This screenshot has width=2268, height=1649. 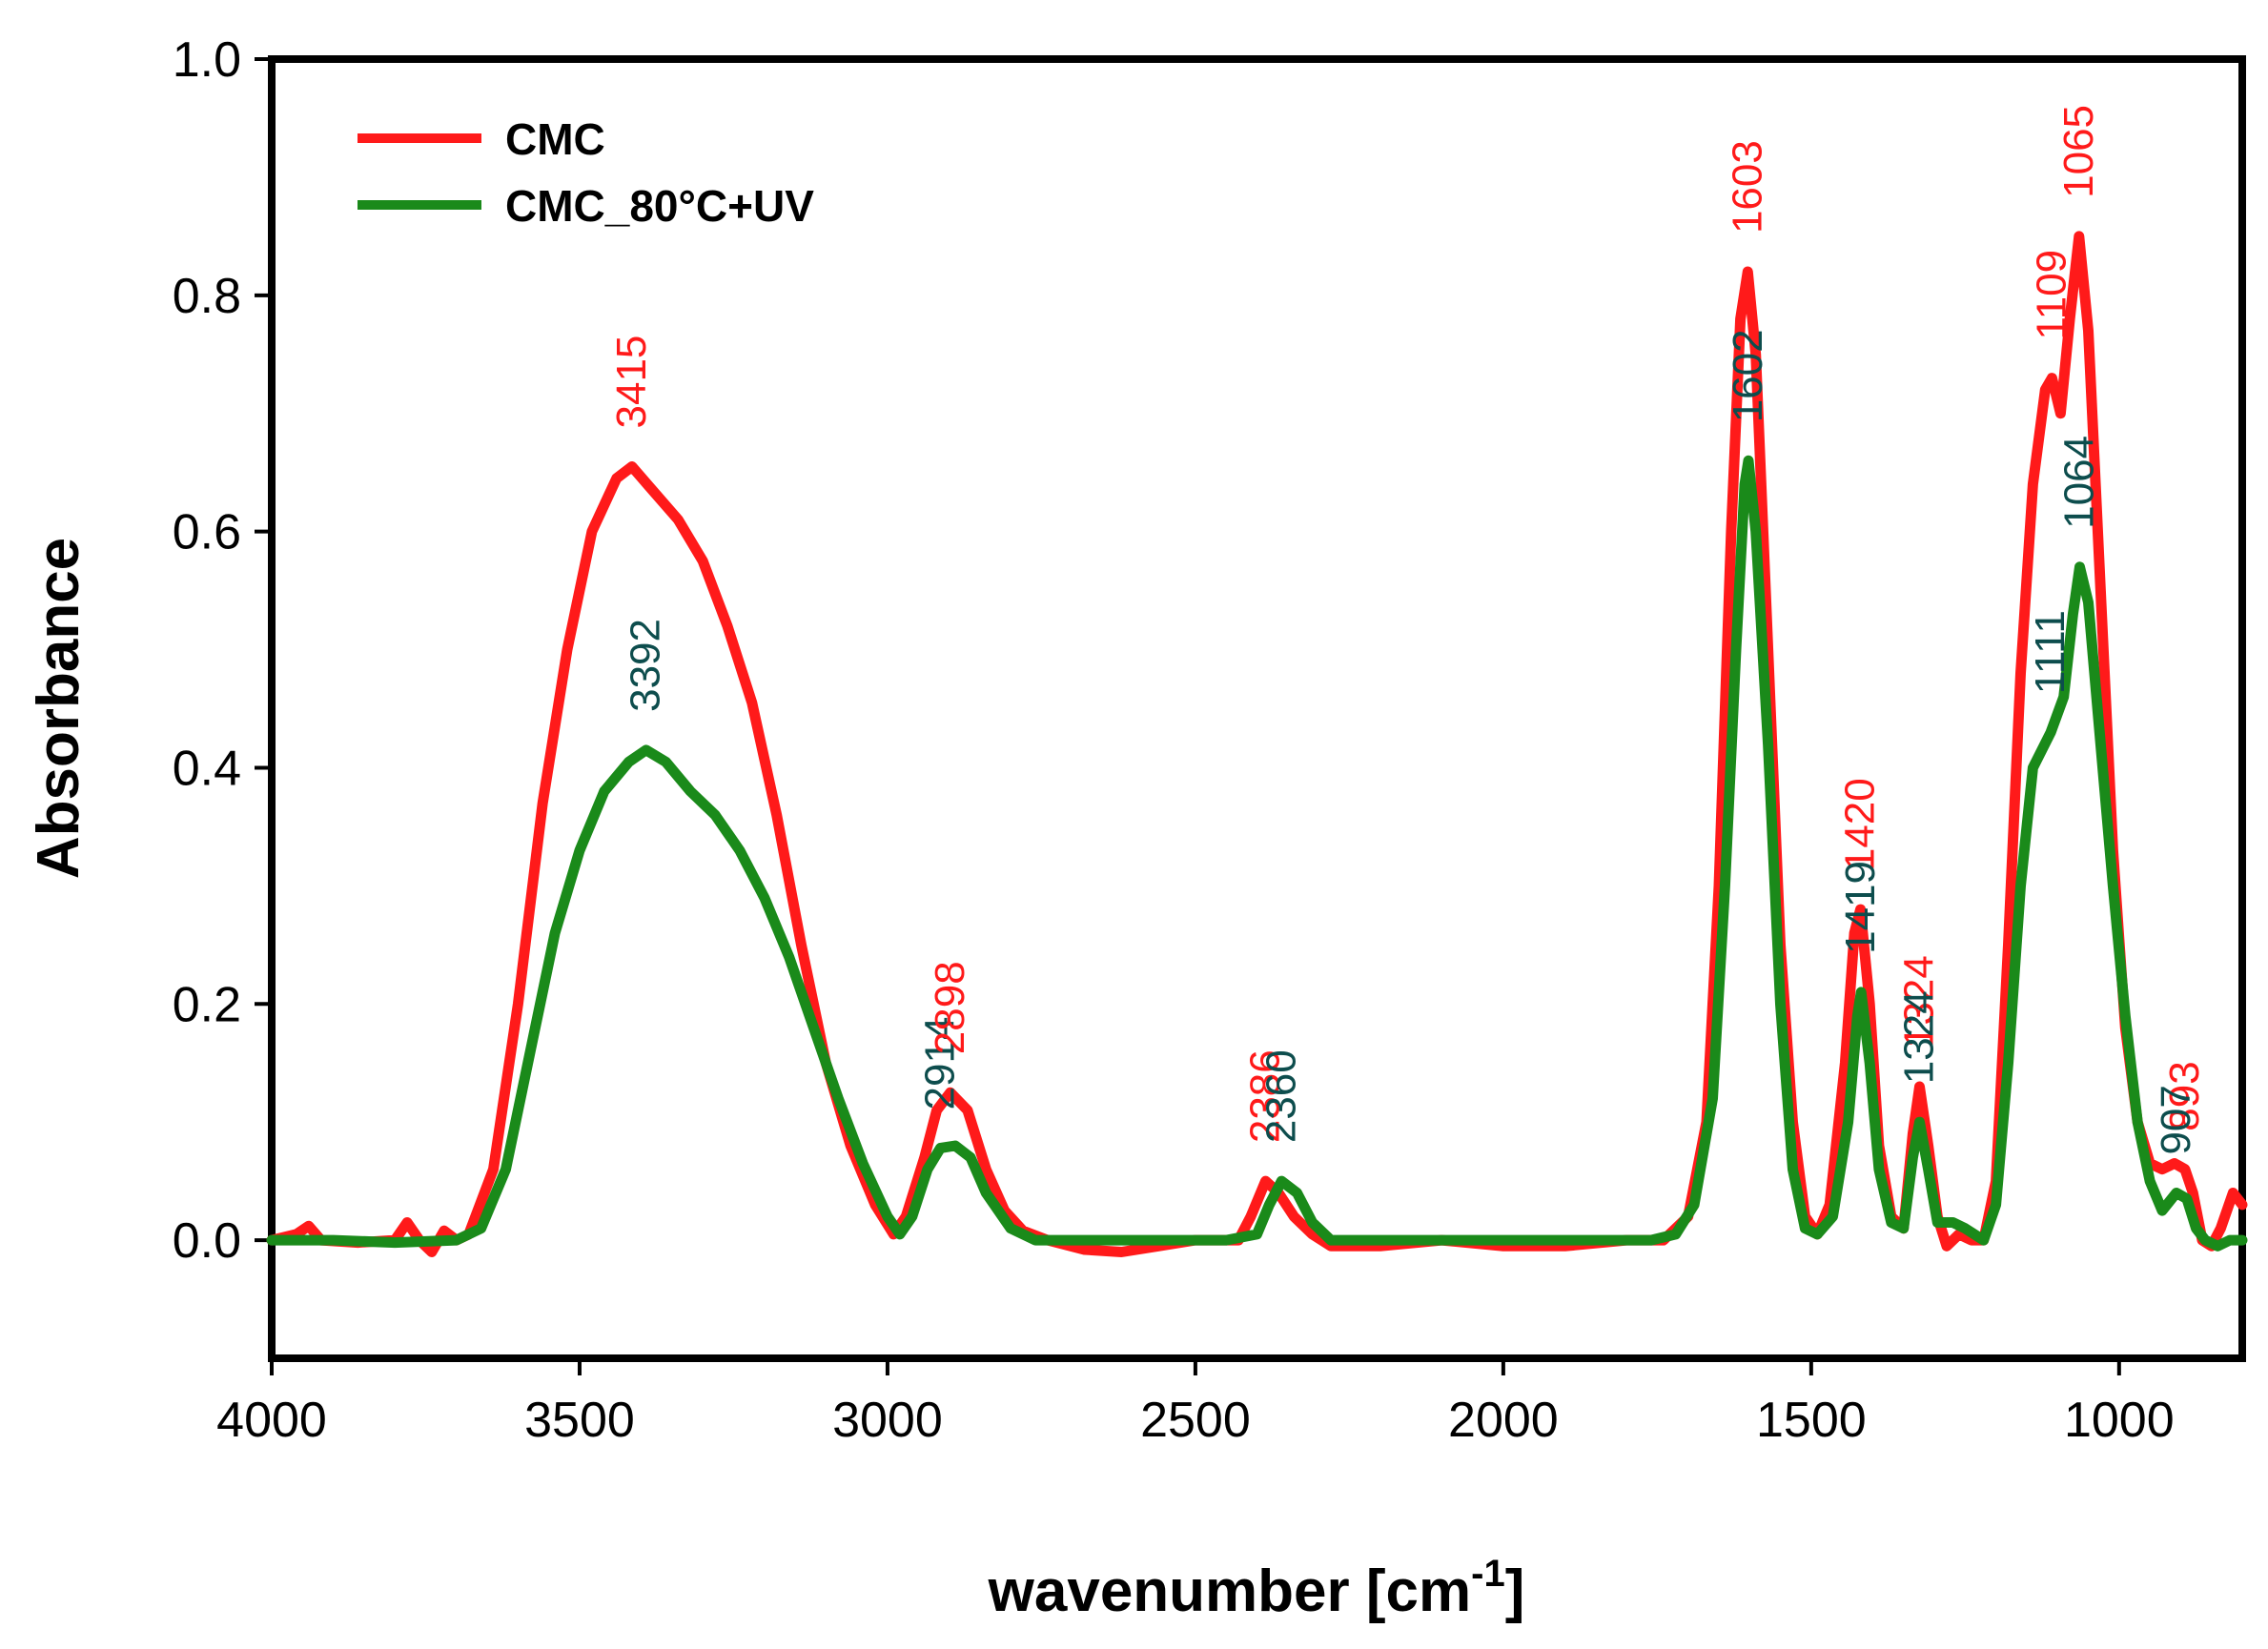 I want to click on peak-label-1065-cmc: 1065, so click(x=2078, y=151).